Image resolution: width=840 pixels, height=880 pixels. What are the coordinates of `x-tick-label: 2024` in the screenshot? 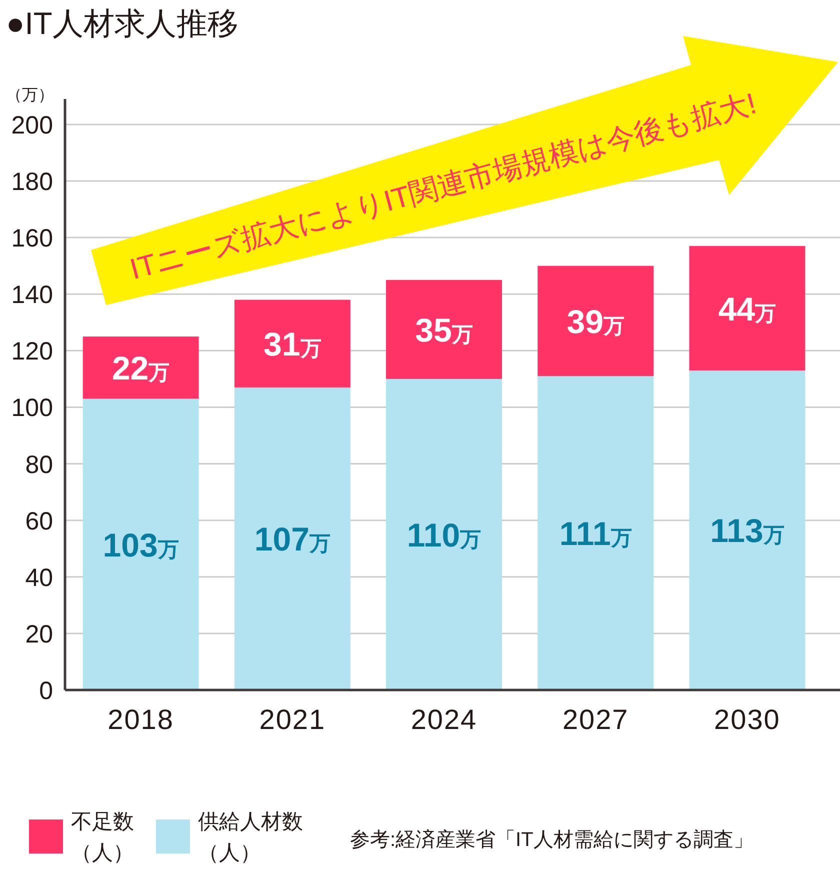 It's located at (444, 719).